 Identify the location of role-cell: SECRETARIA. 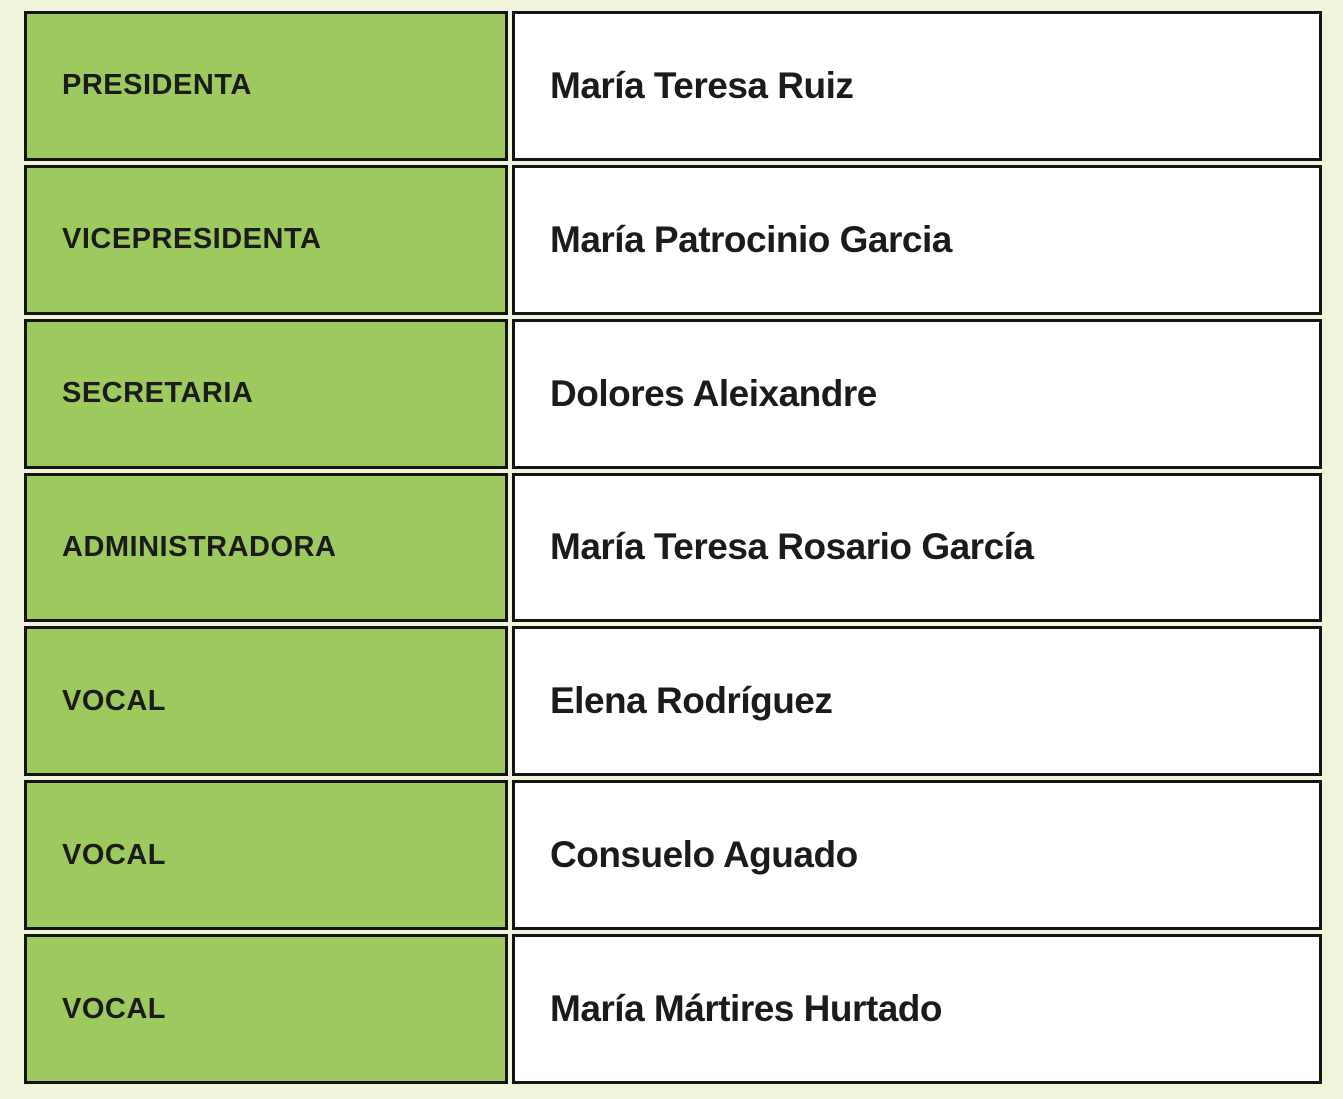
(266, 393).